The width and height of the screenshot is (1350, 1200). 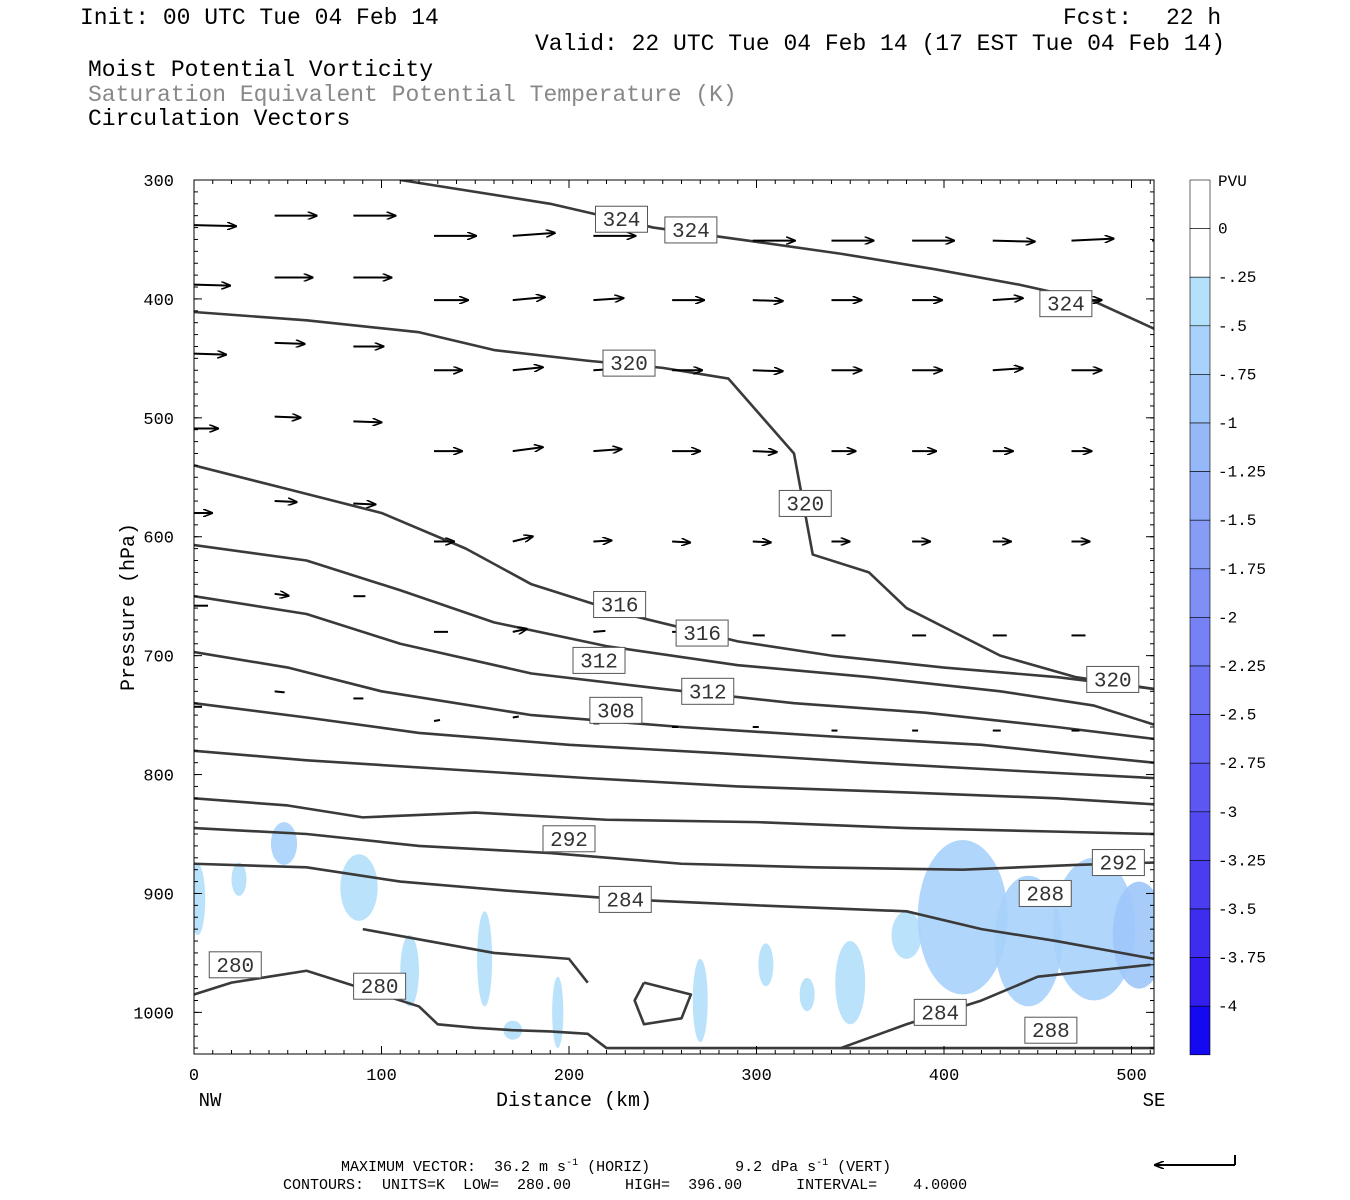 I want to click on reference-vector, so click(x=1195, y=1160).